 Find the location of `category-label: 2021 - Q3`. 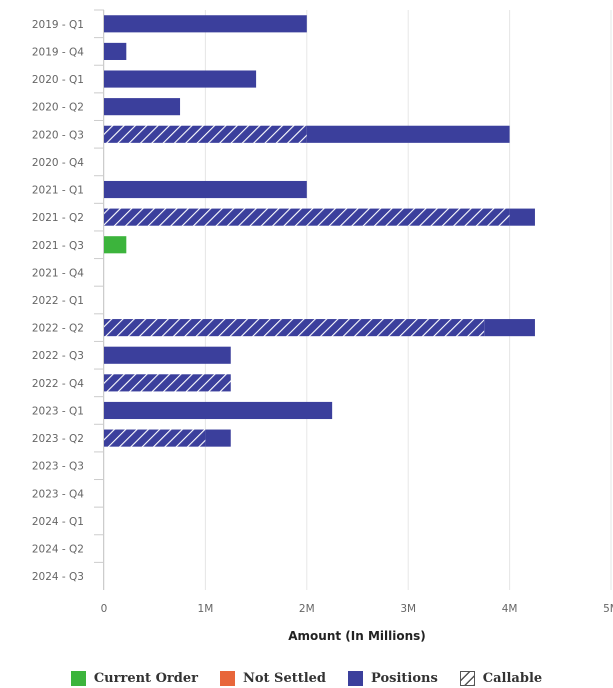

category-label: 2021 - Q3 is located at coordinates (58, 246).